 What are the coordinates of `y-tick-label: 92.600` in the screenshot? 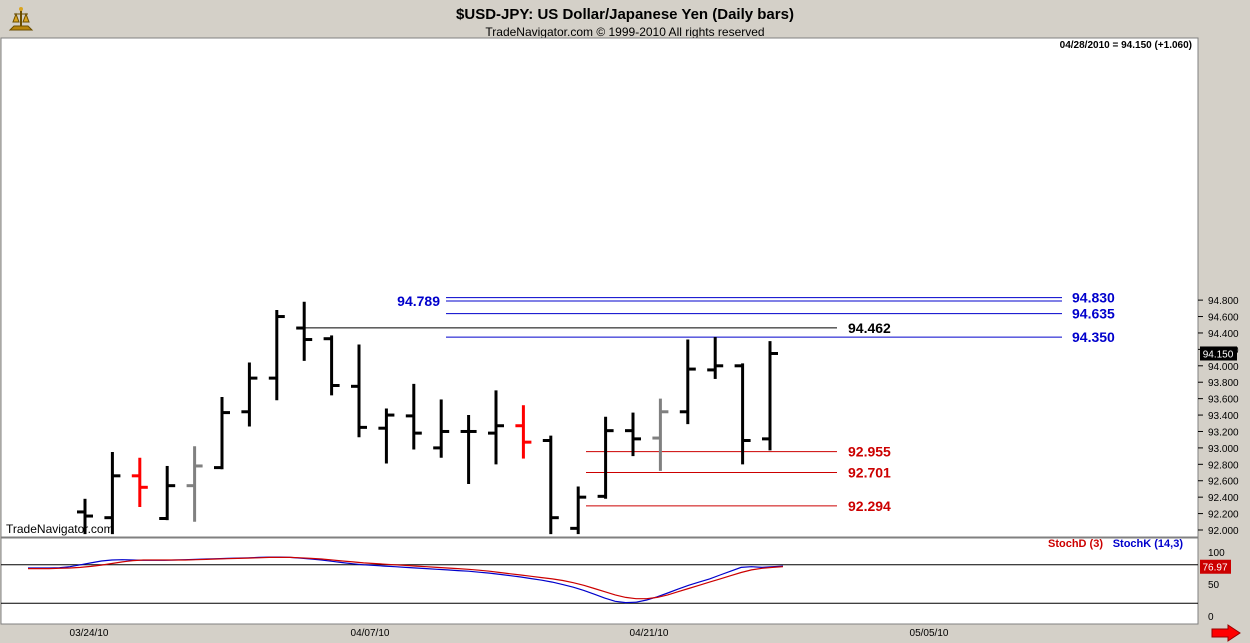 It's located at (1223, 482).